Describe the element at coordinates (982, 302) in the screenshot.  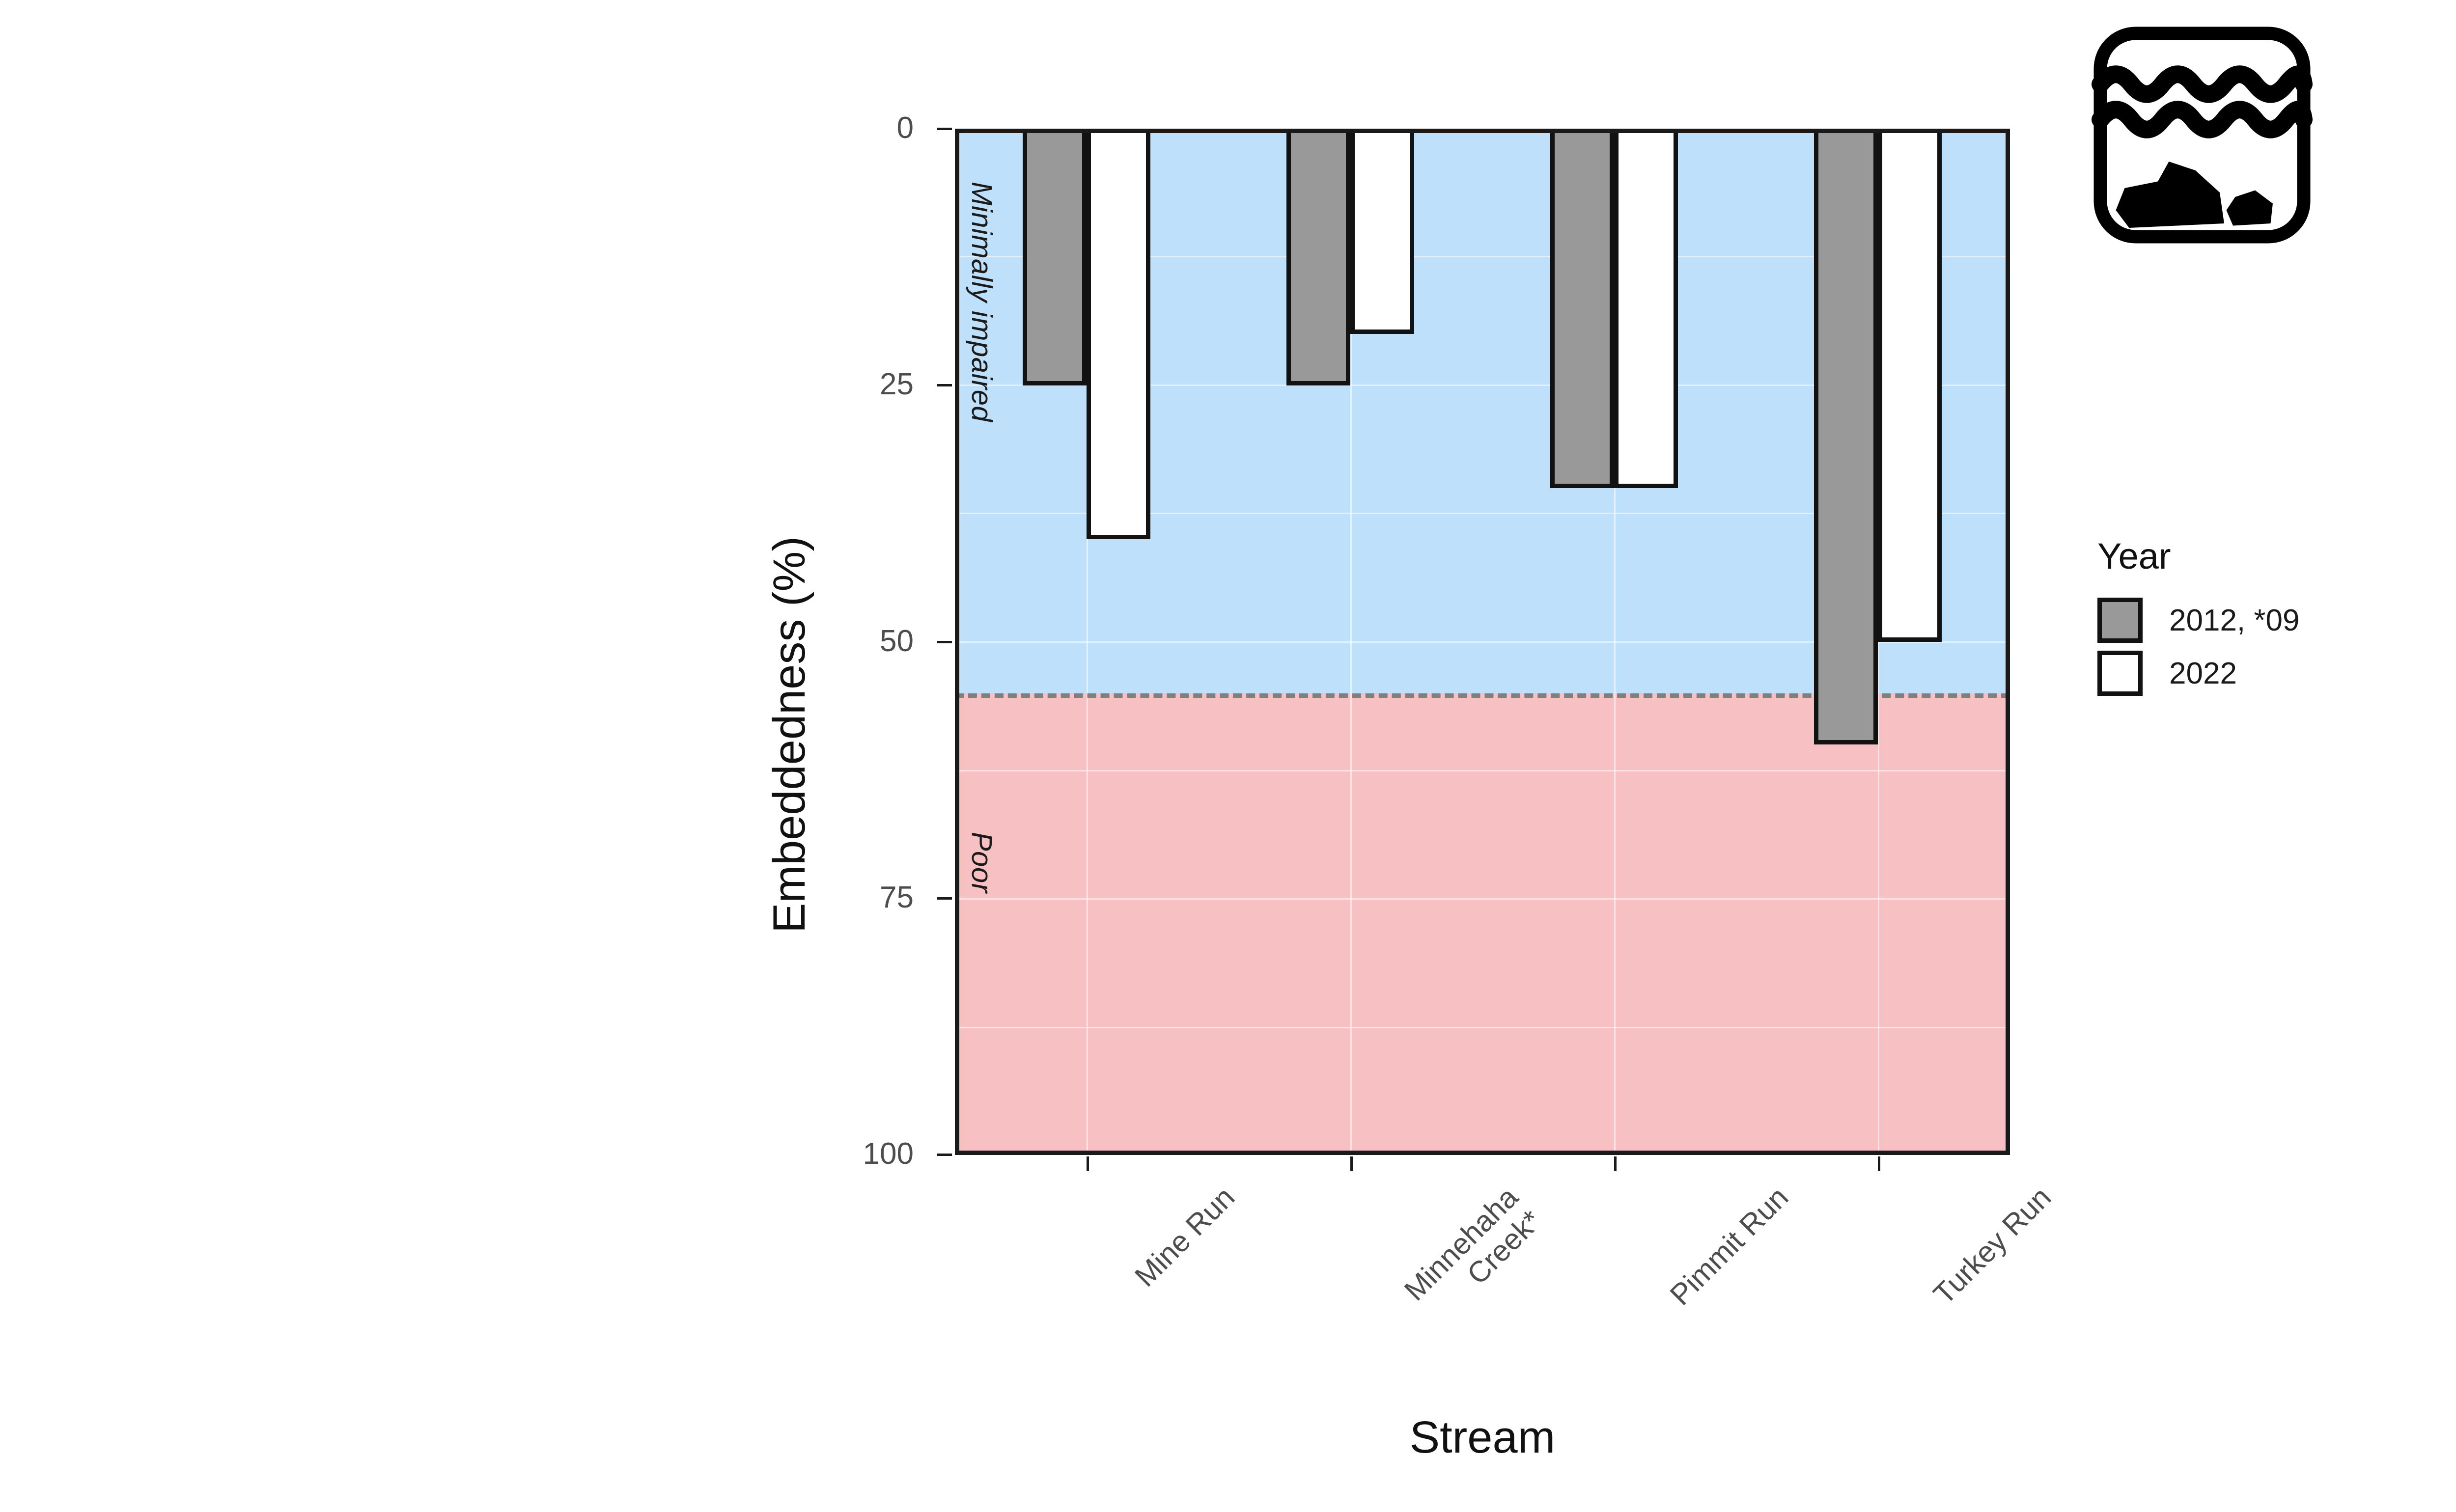
I see `region-label-minimally-impaired: Minimally impaired` at that location.